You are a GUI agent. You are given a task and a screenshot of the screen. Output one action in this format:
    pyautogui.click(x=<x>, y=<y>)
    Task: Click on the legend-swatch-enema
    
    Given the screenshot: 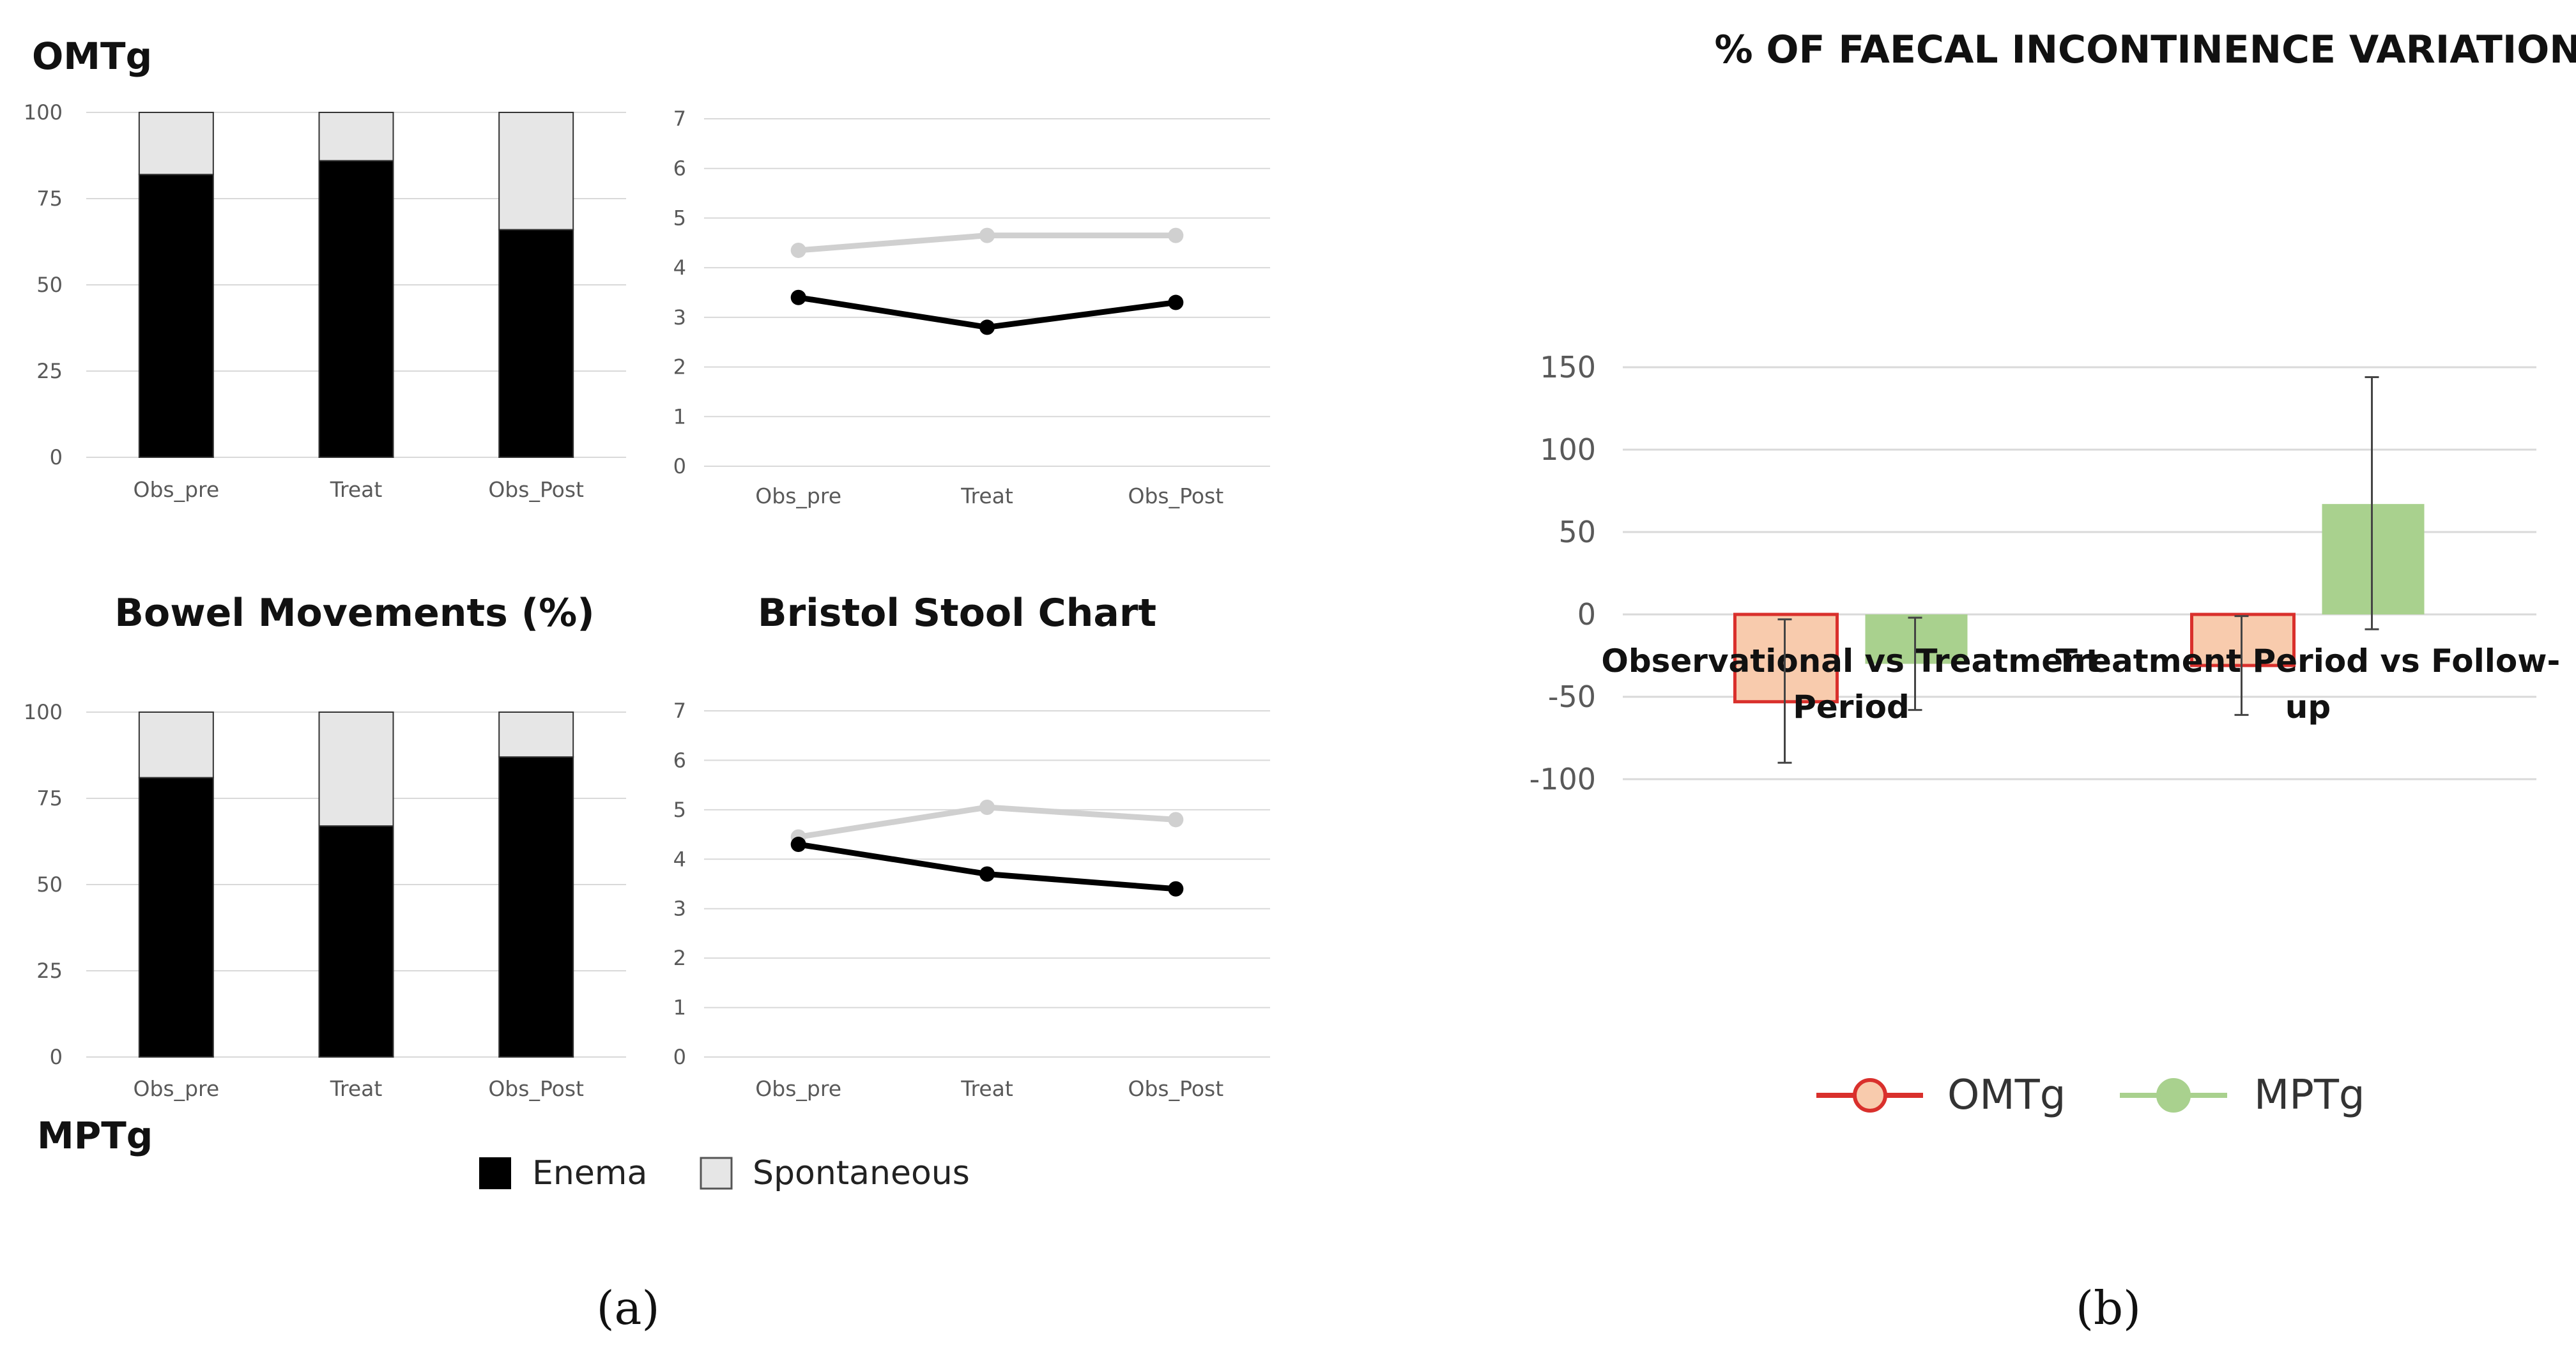 What is the action you would take?
    pyautogui.click(x=495, y=1173)
    